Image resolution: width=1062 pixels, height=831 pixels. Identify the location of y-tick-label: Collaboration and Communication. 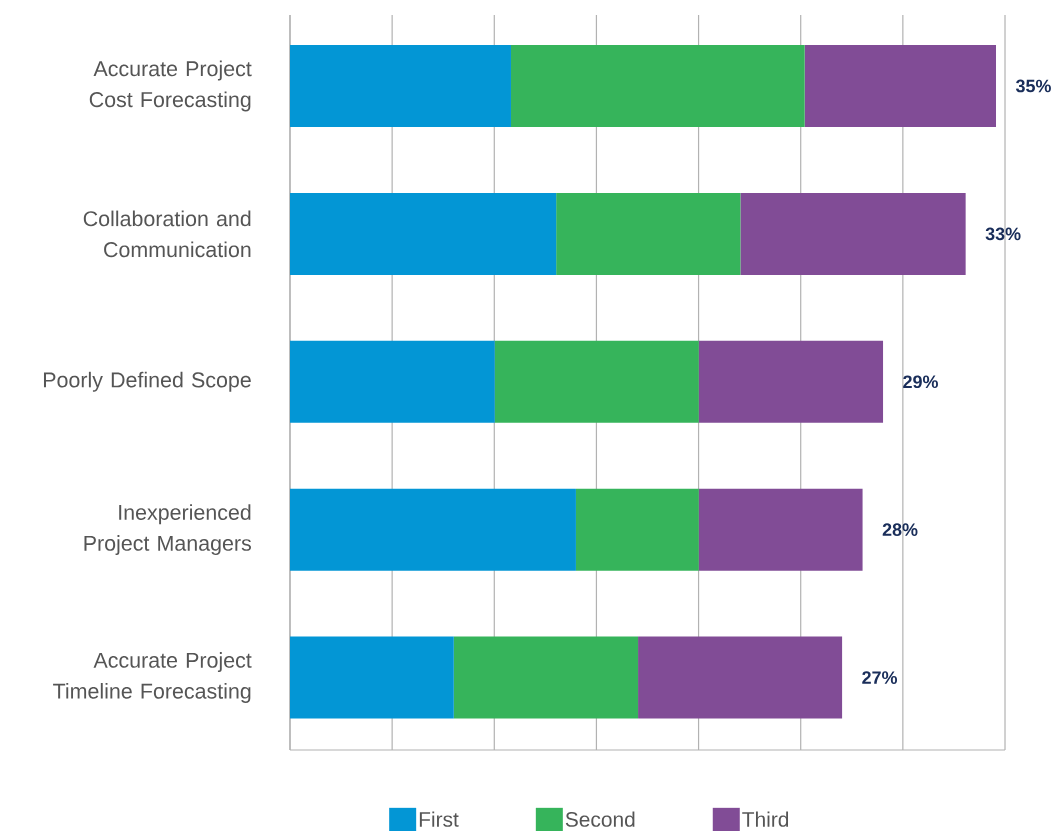
(167, 234).